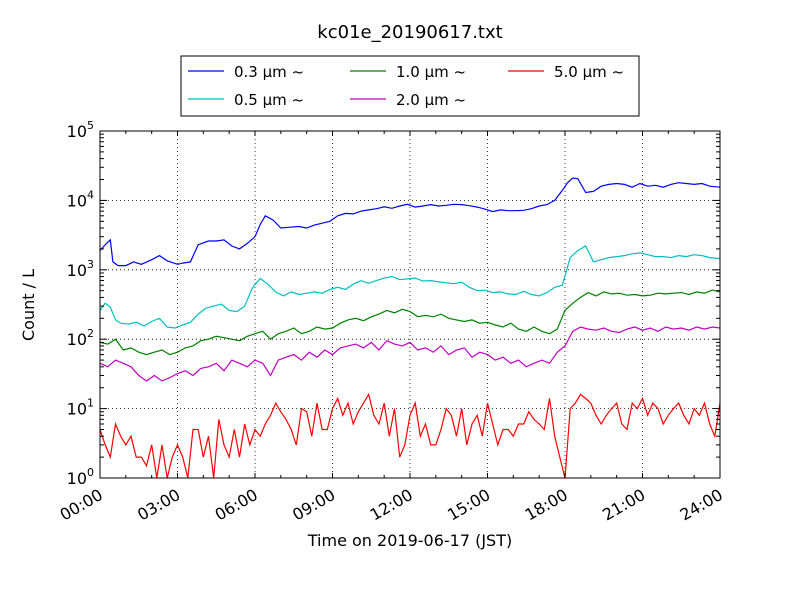 The image size is (800, 600). What do you see at coordinates (80, 199) in the screenshot?
I see `y-tick-label: 10⁴` at bounding box center [80, 199].